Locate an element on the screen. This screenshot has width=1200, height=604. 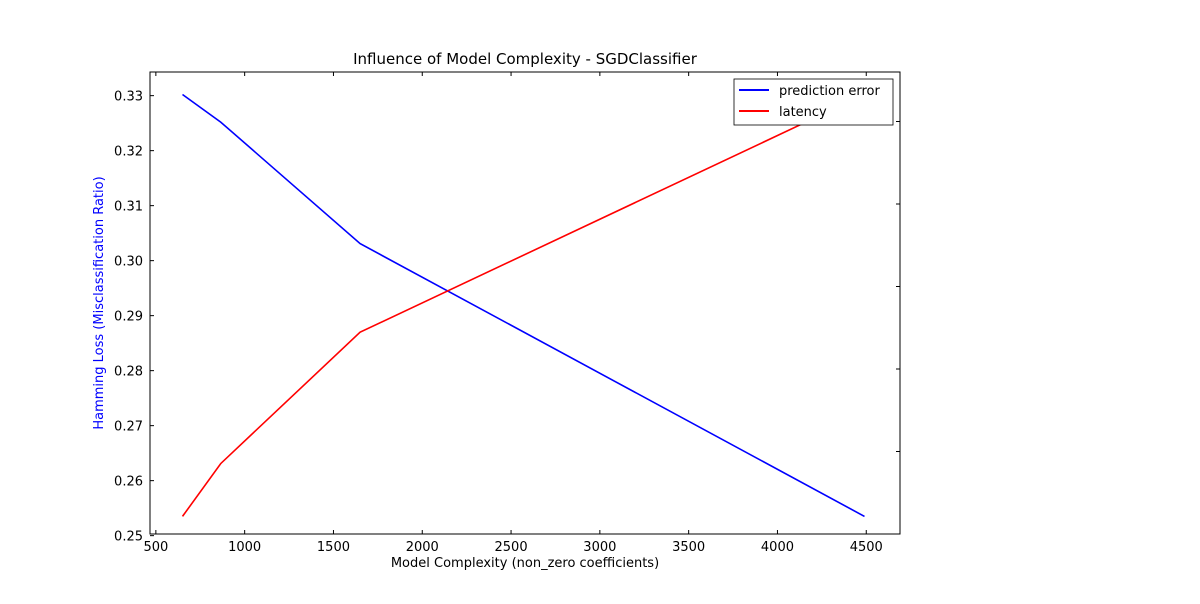
y-tick-label: 0.30 is located at coordinates (128, 262).